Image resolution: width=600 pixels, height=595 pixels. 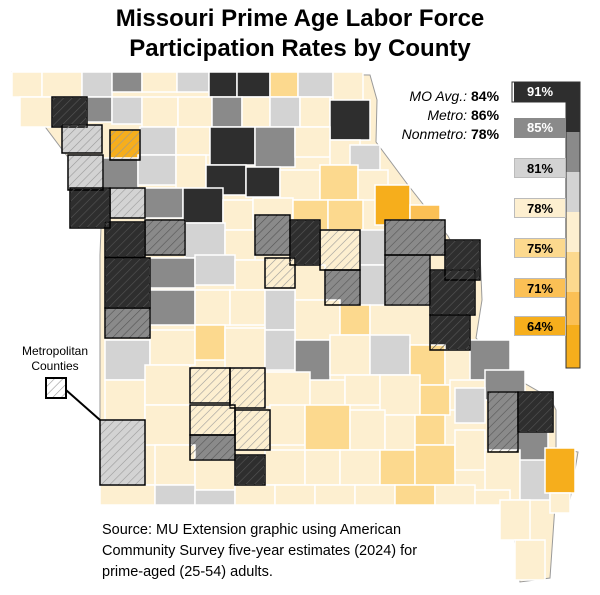 What do you see at coordinates (540, 248) in the screenshot?
I see `legend-label-75: 75%` at bounding box center [540, 248].